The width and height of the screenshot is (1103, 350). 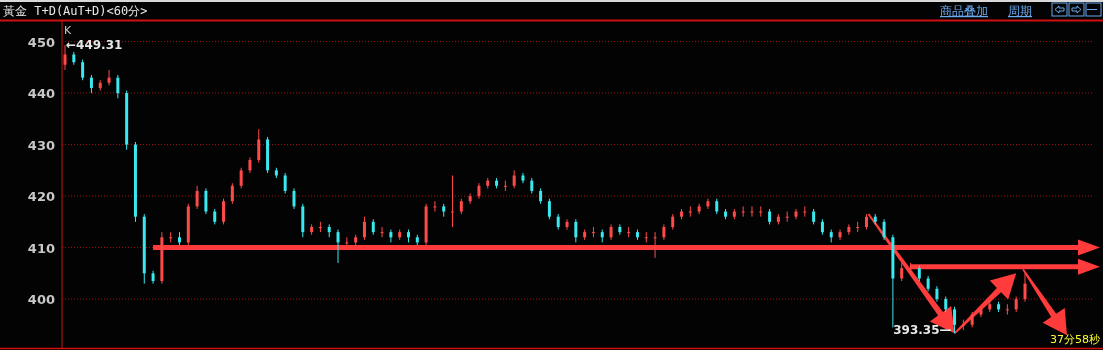 I want to click on text: 37分58秒, so click(x=1075, y=339).